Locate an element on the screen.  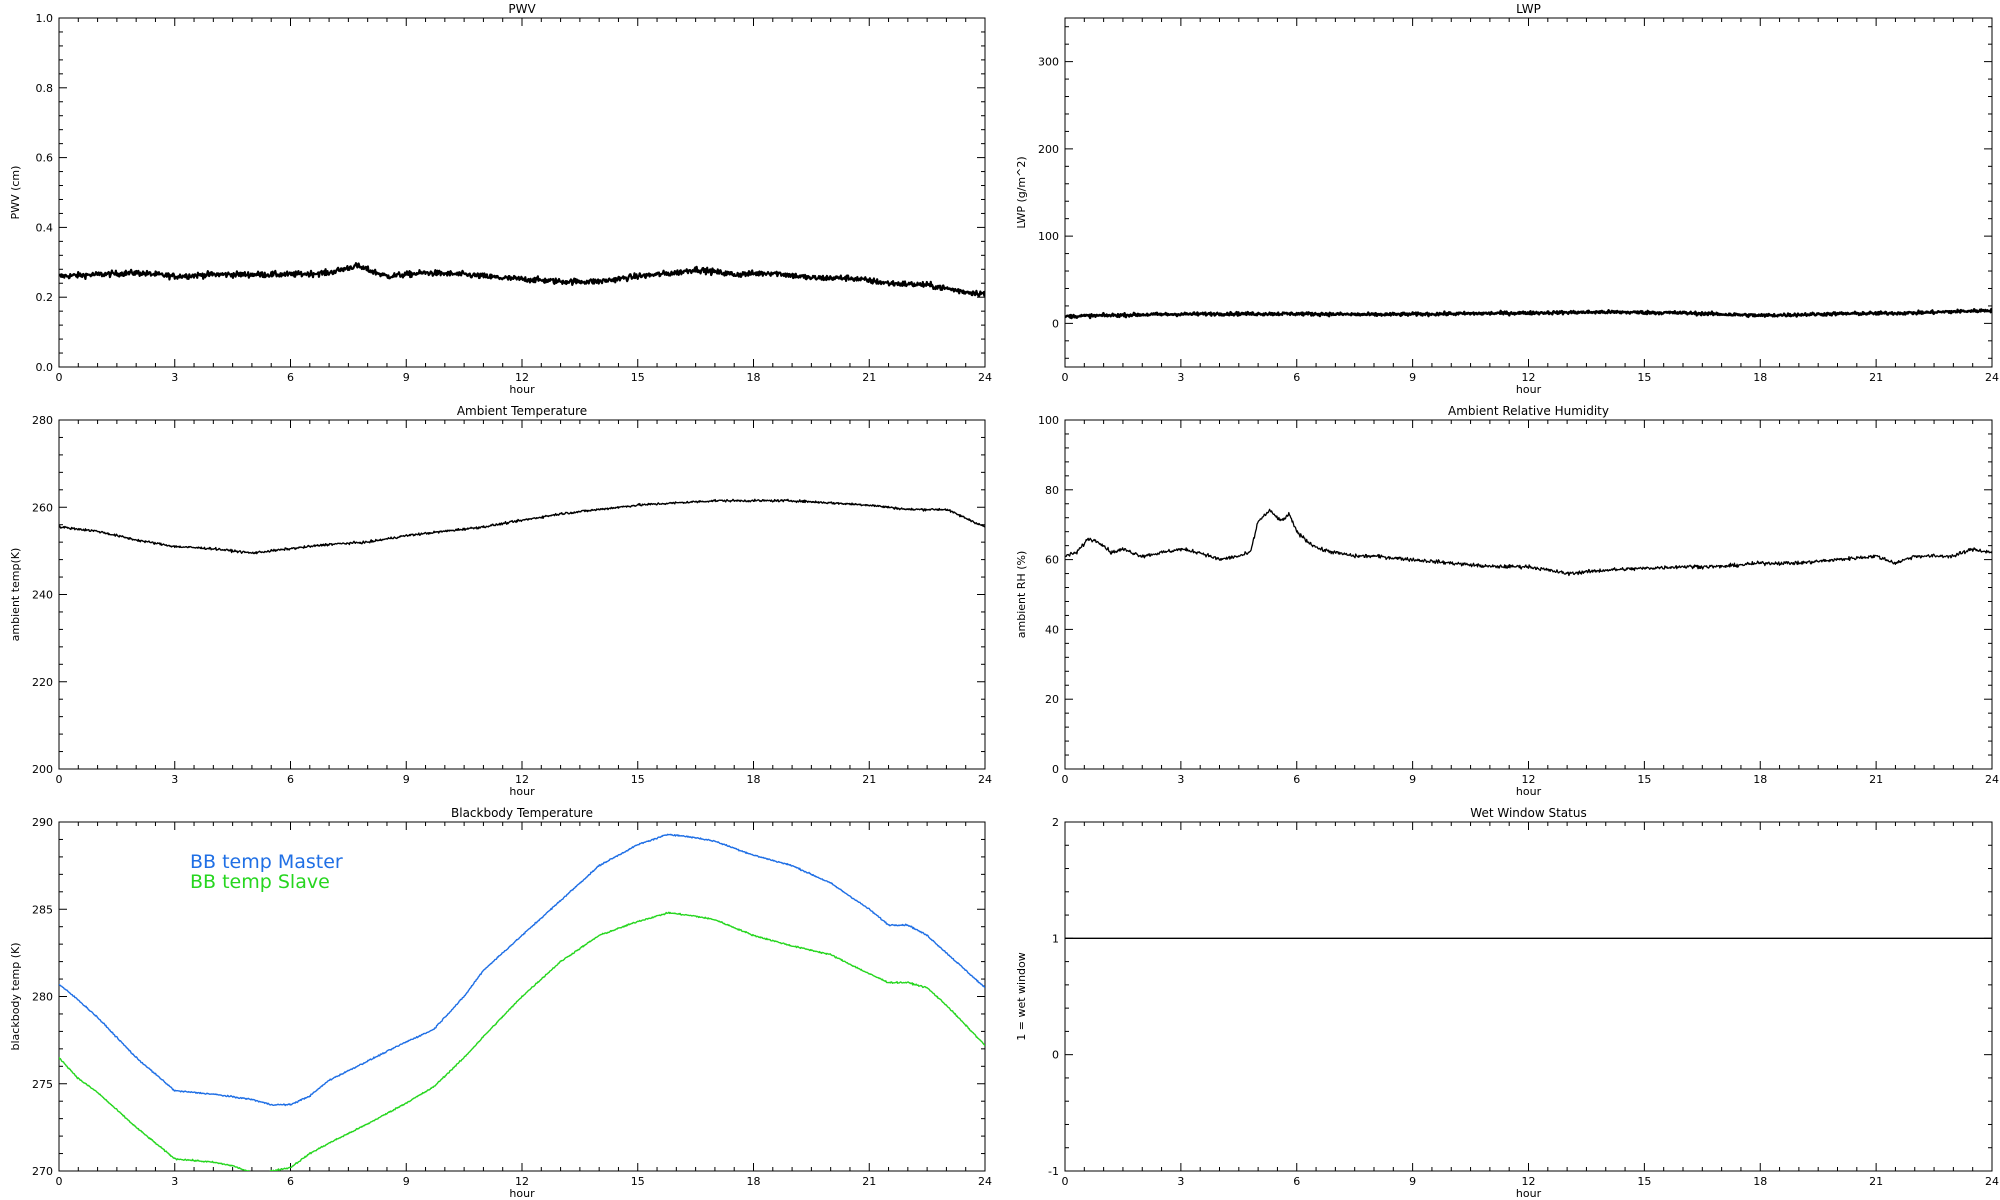
chart-title: LWP is located at coordinates (1528, 9).